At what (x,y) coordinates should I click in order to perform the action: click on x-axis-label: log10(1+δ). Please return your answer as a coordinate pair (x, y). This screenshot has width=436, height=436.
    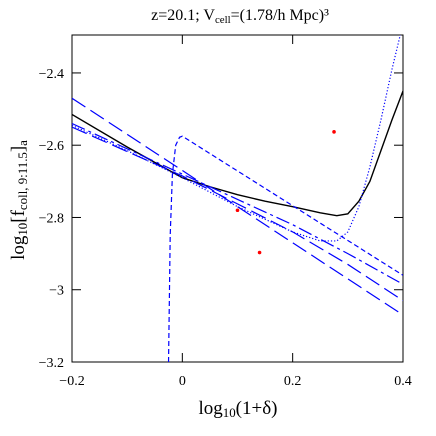
    Looking at the image, I should click on (237, 409).